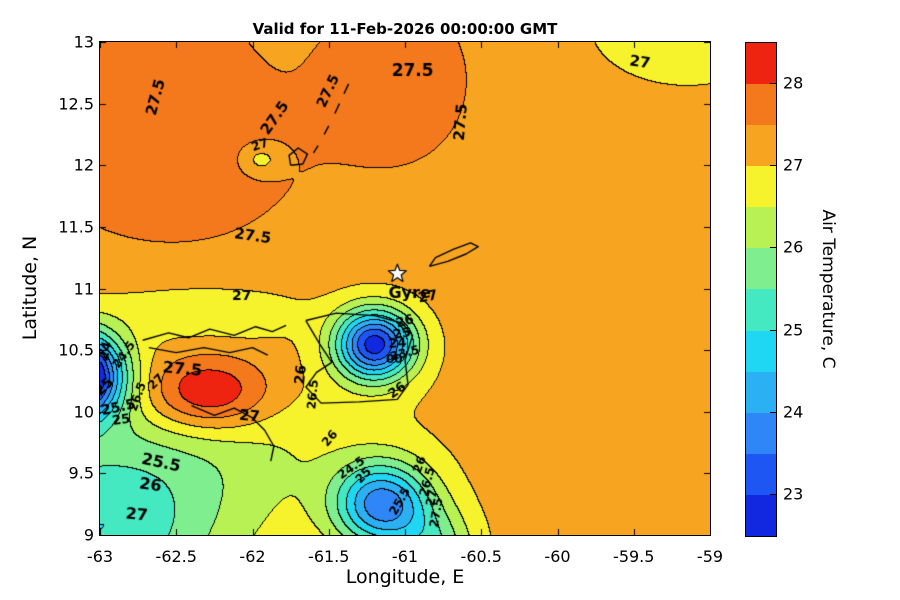 The image size is (900, 600). I want to click on colorbar-tick-label: 25, so click(793, 330).